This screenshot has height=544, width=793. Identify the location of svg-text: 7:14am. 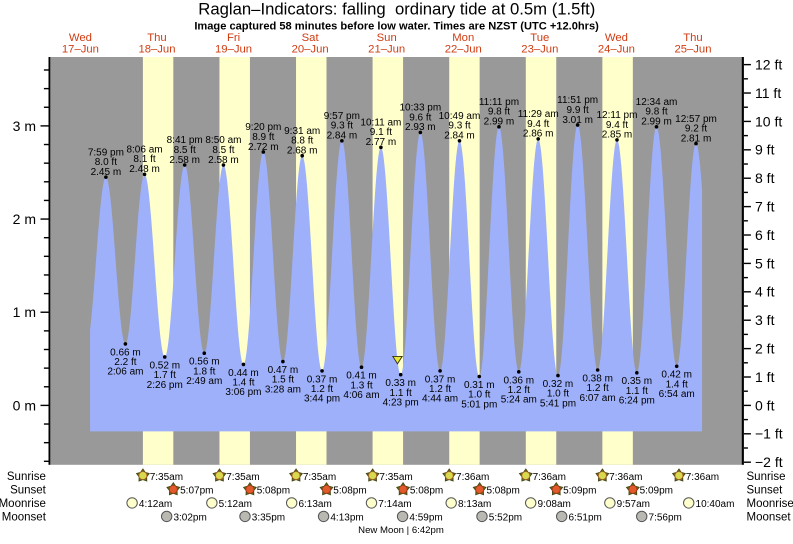
(394, 504).